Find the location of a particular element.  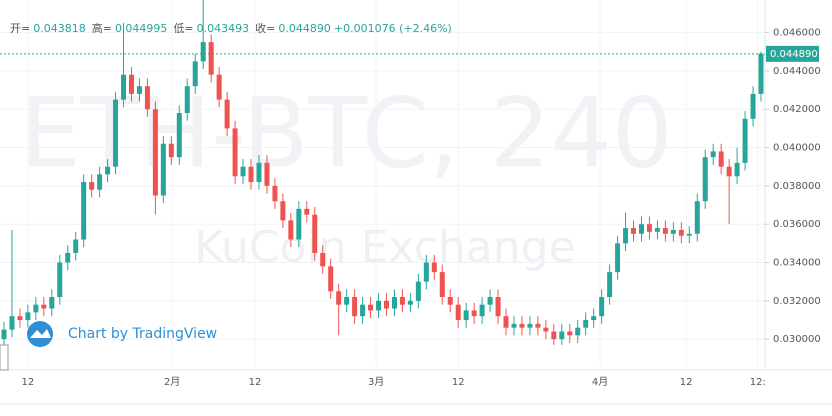

legend-label: 高= is located at coordinates (102, 28).